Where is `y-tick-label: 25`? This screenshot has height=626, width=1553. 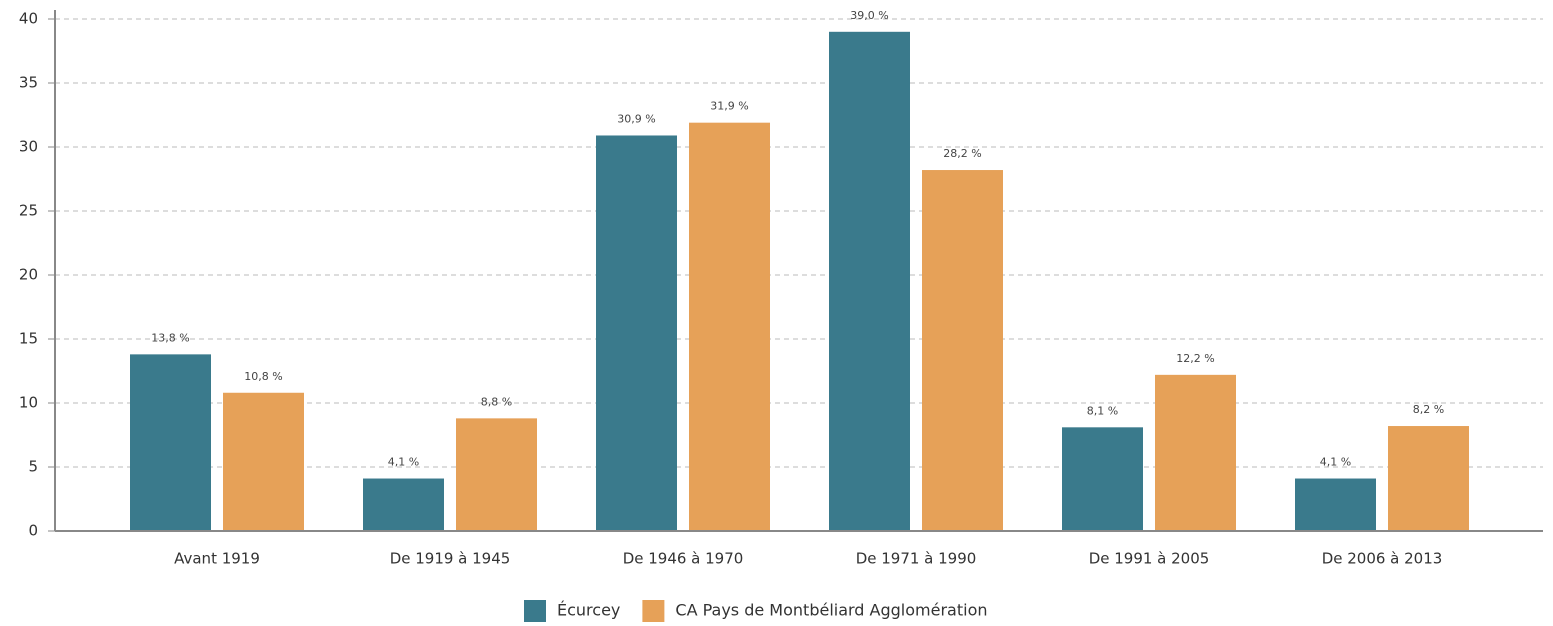 y-tick-label: 25 is located at coordinates (28, 211).